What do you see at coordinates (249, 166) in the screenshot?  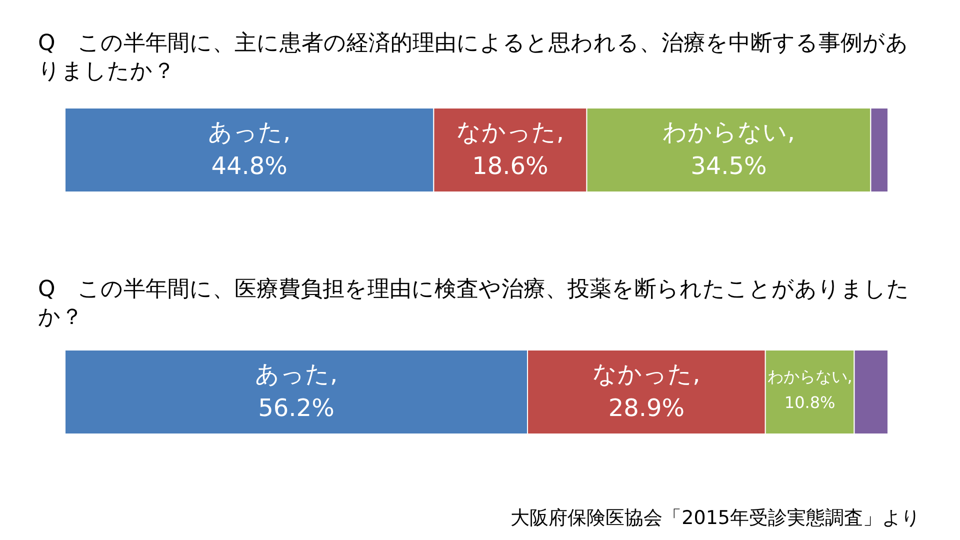 I see `data-label: 44.8%` at bounding box center [249, 166].